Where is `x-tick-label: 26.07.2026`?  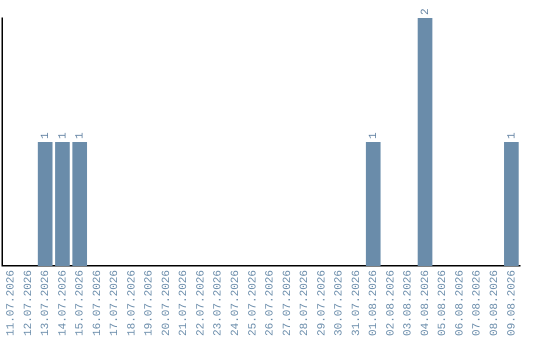
x-tick-label: 26.07.2026 is located at coordinates (270, 303).